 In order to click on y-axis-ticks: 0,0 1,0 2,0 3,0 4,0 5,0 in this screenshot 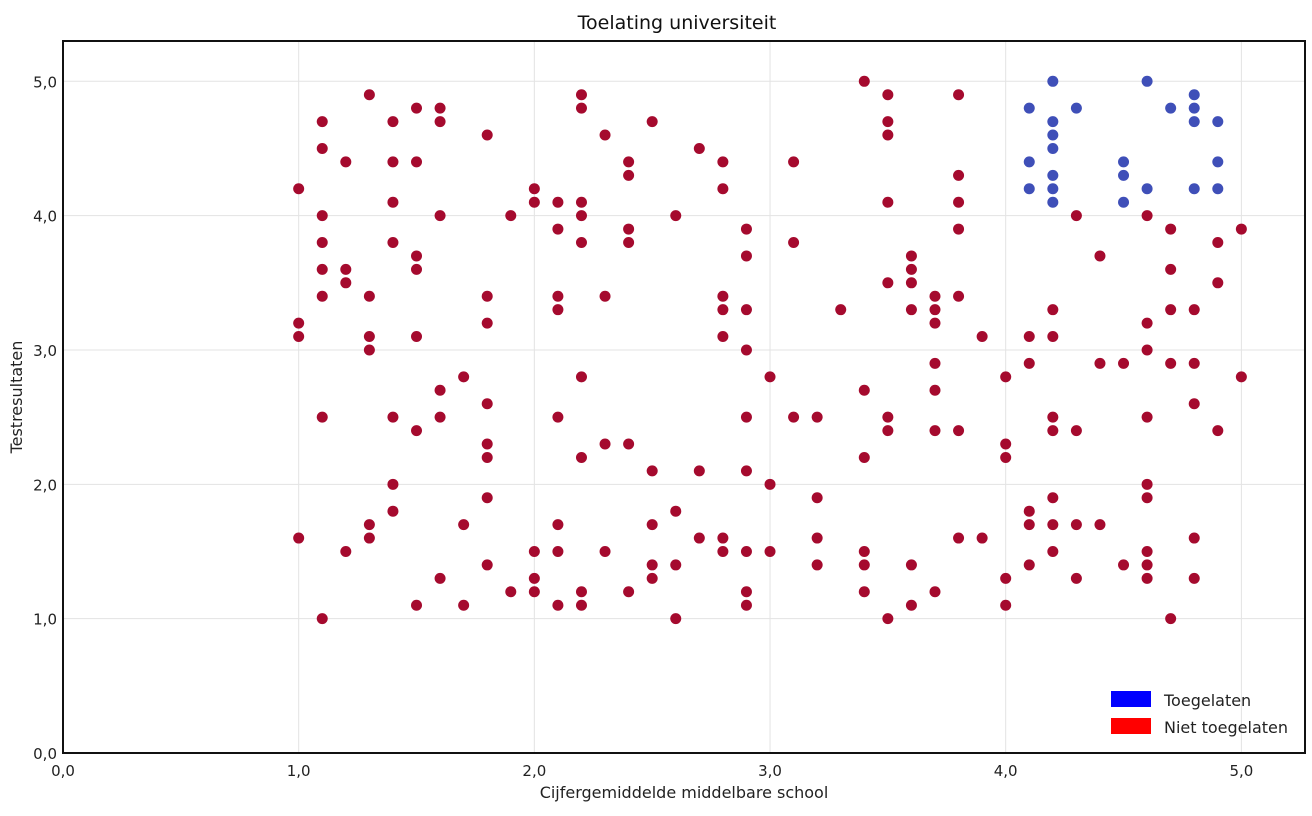, I will do `click(45, 418)`.